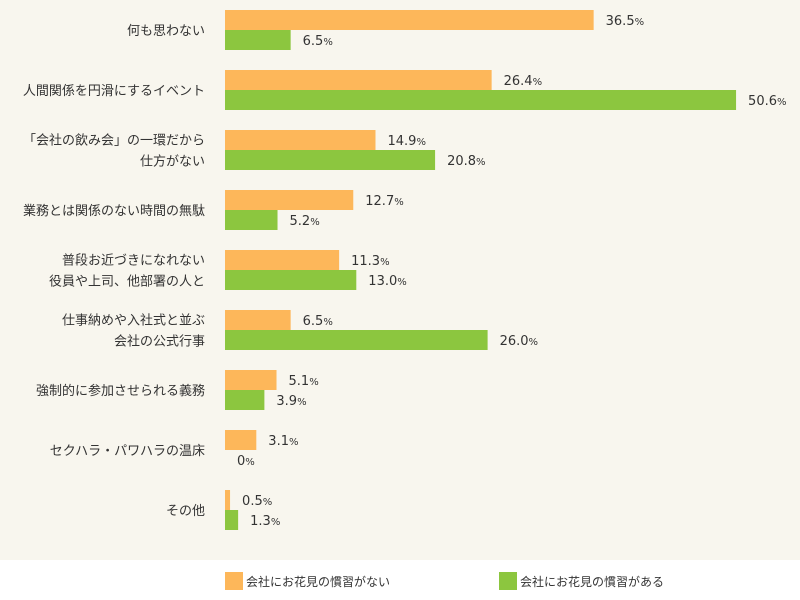 This screenshot has height=600, width=800. What do you see at coordinates (767, 101) in the screenshot?
I see `data-label: 50.6%` at bounding box center [767, 101].